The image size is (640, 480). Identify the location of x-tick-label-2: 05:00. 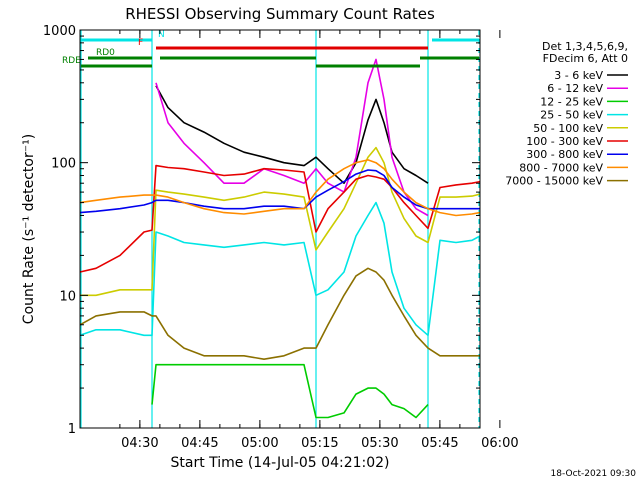
(259, 443).